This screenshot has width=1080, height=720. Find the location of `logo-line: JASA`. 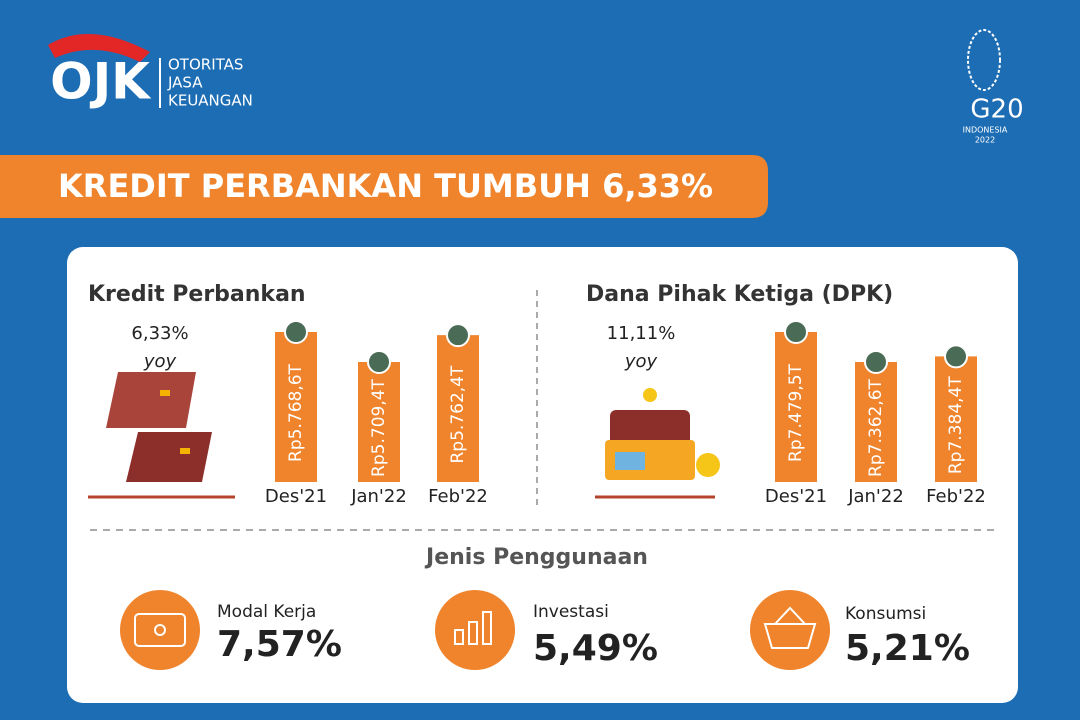

logo-line: JASA is located at coordinates (185, 83).